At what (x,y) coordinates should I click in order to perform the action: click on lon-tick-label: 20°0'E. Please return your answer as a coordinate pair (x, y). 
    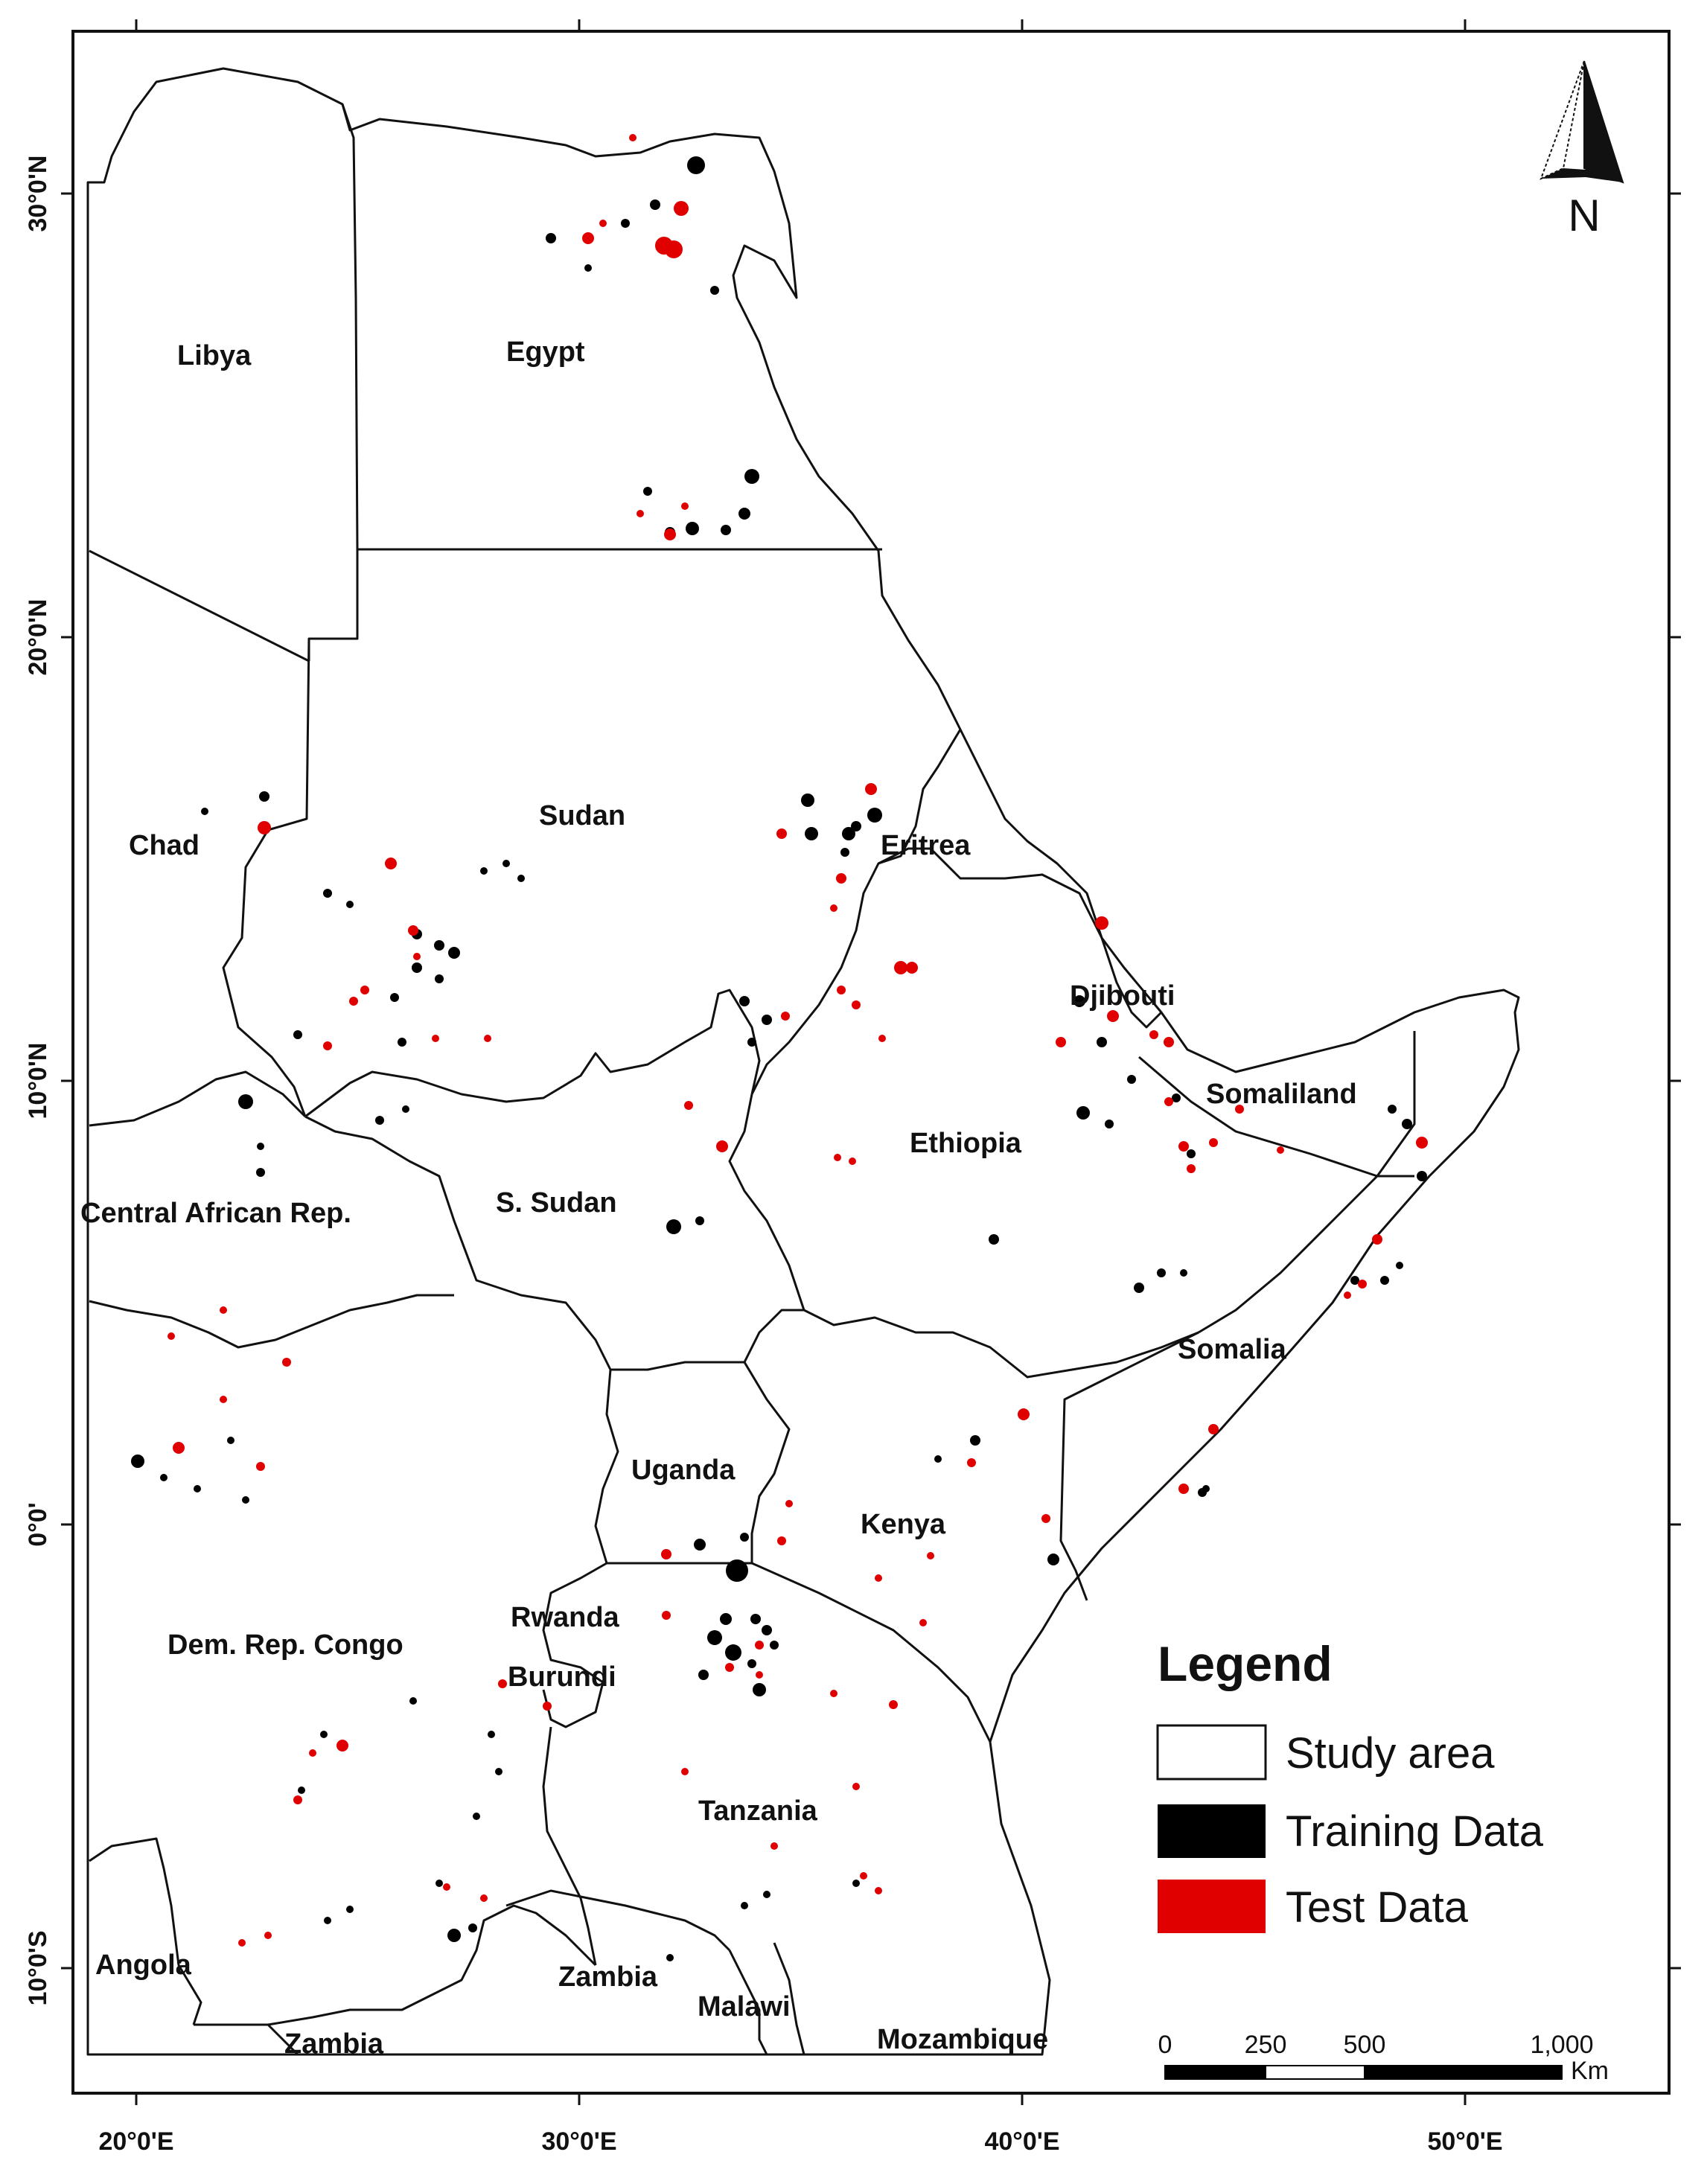
    Looking at the image, I should click on (135, 2141).